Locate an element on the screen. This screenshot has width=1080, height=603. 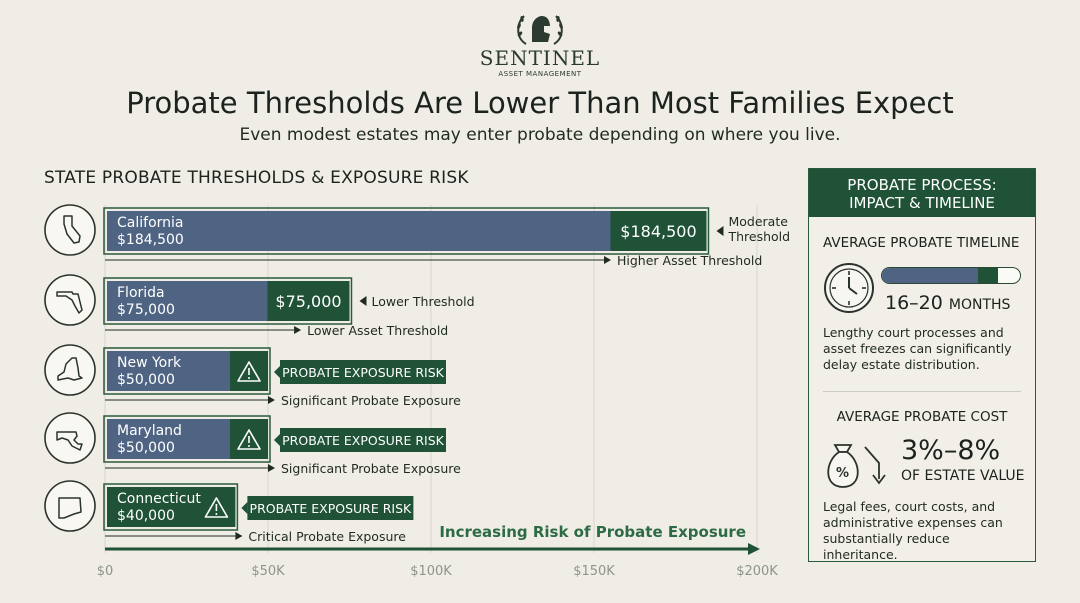
bar-category-label-4: Connecticut is located at coordinates (159, 499).